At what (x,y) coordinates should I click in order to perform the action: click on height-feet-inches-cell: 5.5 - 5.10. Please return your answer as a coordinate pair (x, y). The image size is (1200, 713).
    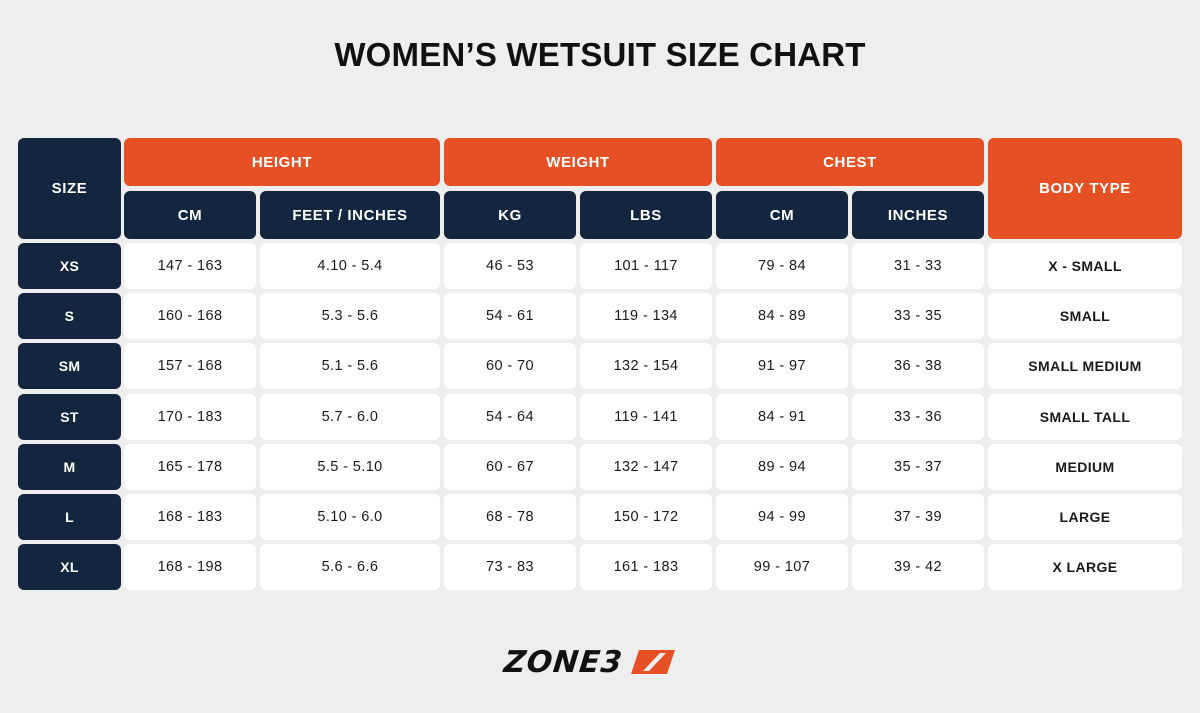
    Looking at the image, I should click on (350, 467).